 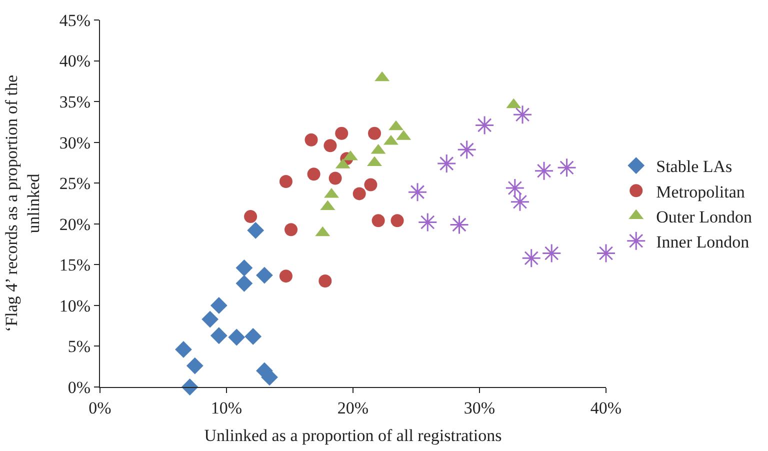 What do you see at coordinates (480, 408) in the screenshot?
I see `x-tick-label: 30%` at bounding box center [480, 408].